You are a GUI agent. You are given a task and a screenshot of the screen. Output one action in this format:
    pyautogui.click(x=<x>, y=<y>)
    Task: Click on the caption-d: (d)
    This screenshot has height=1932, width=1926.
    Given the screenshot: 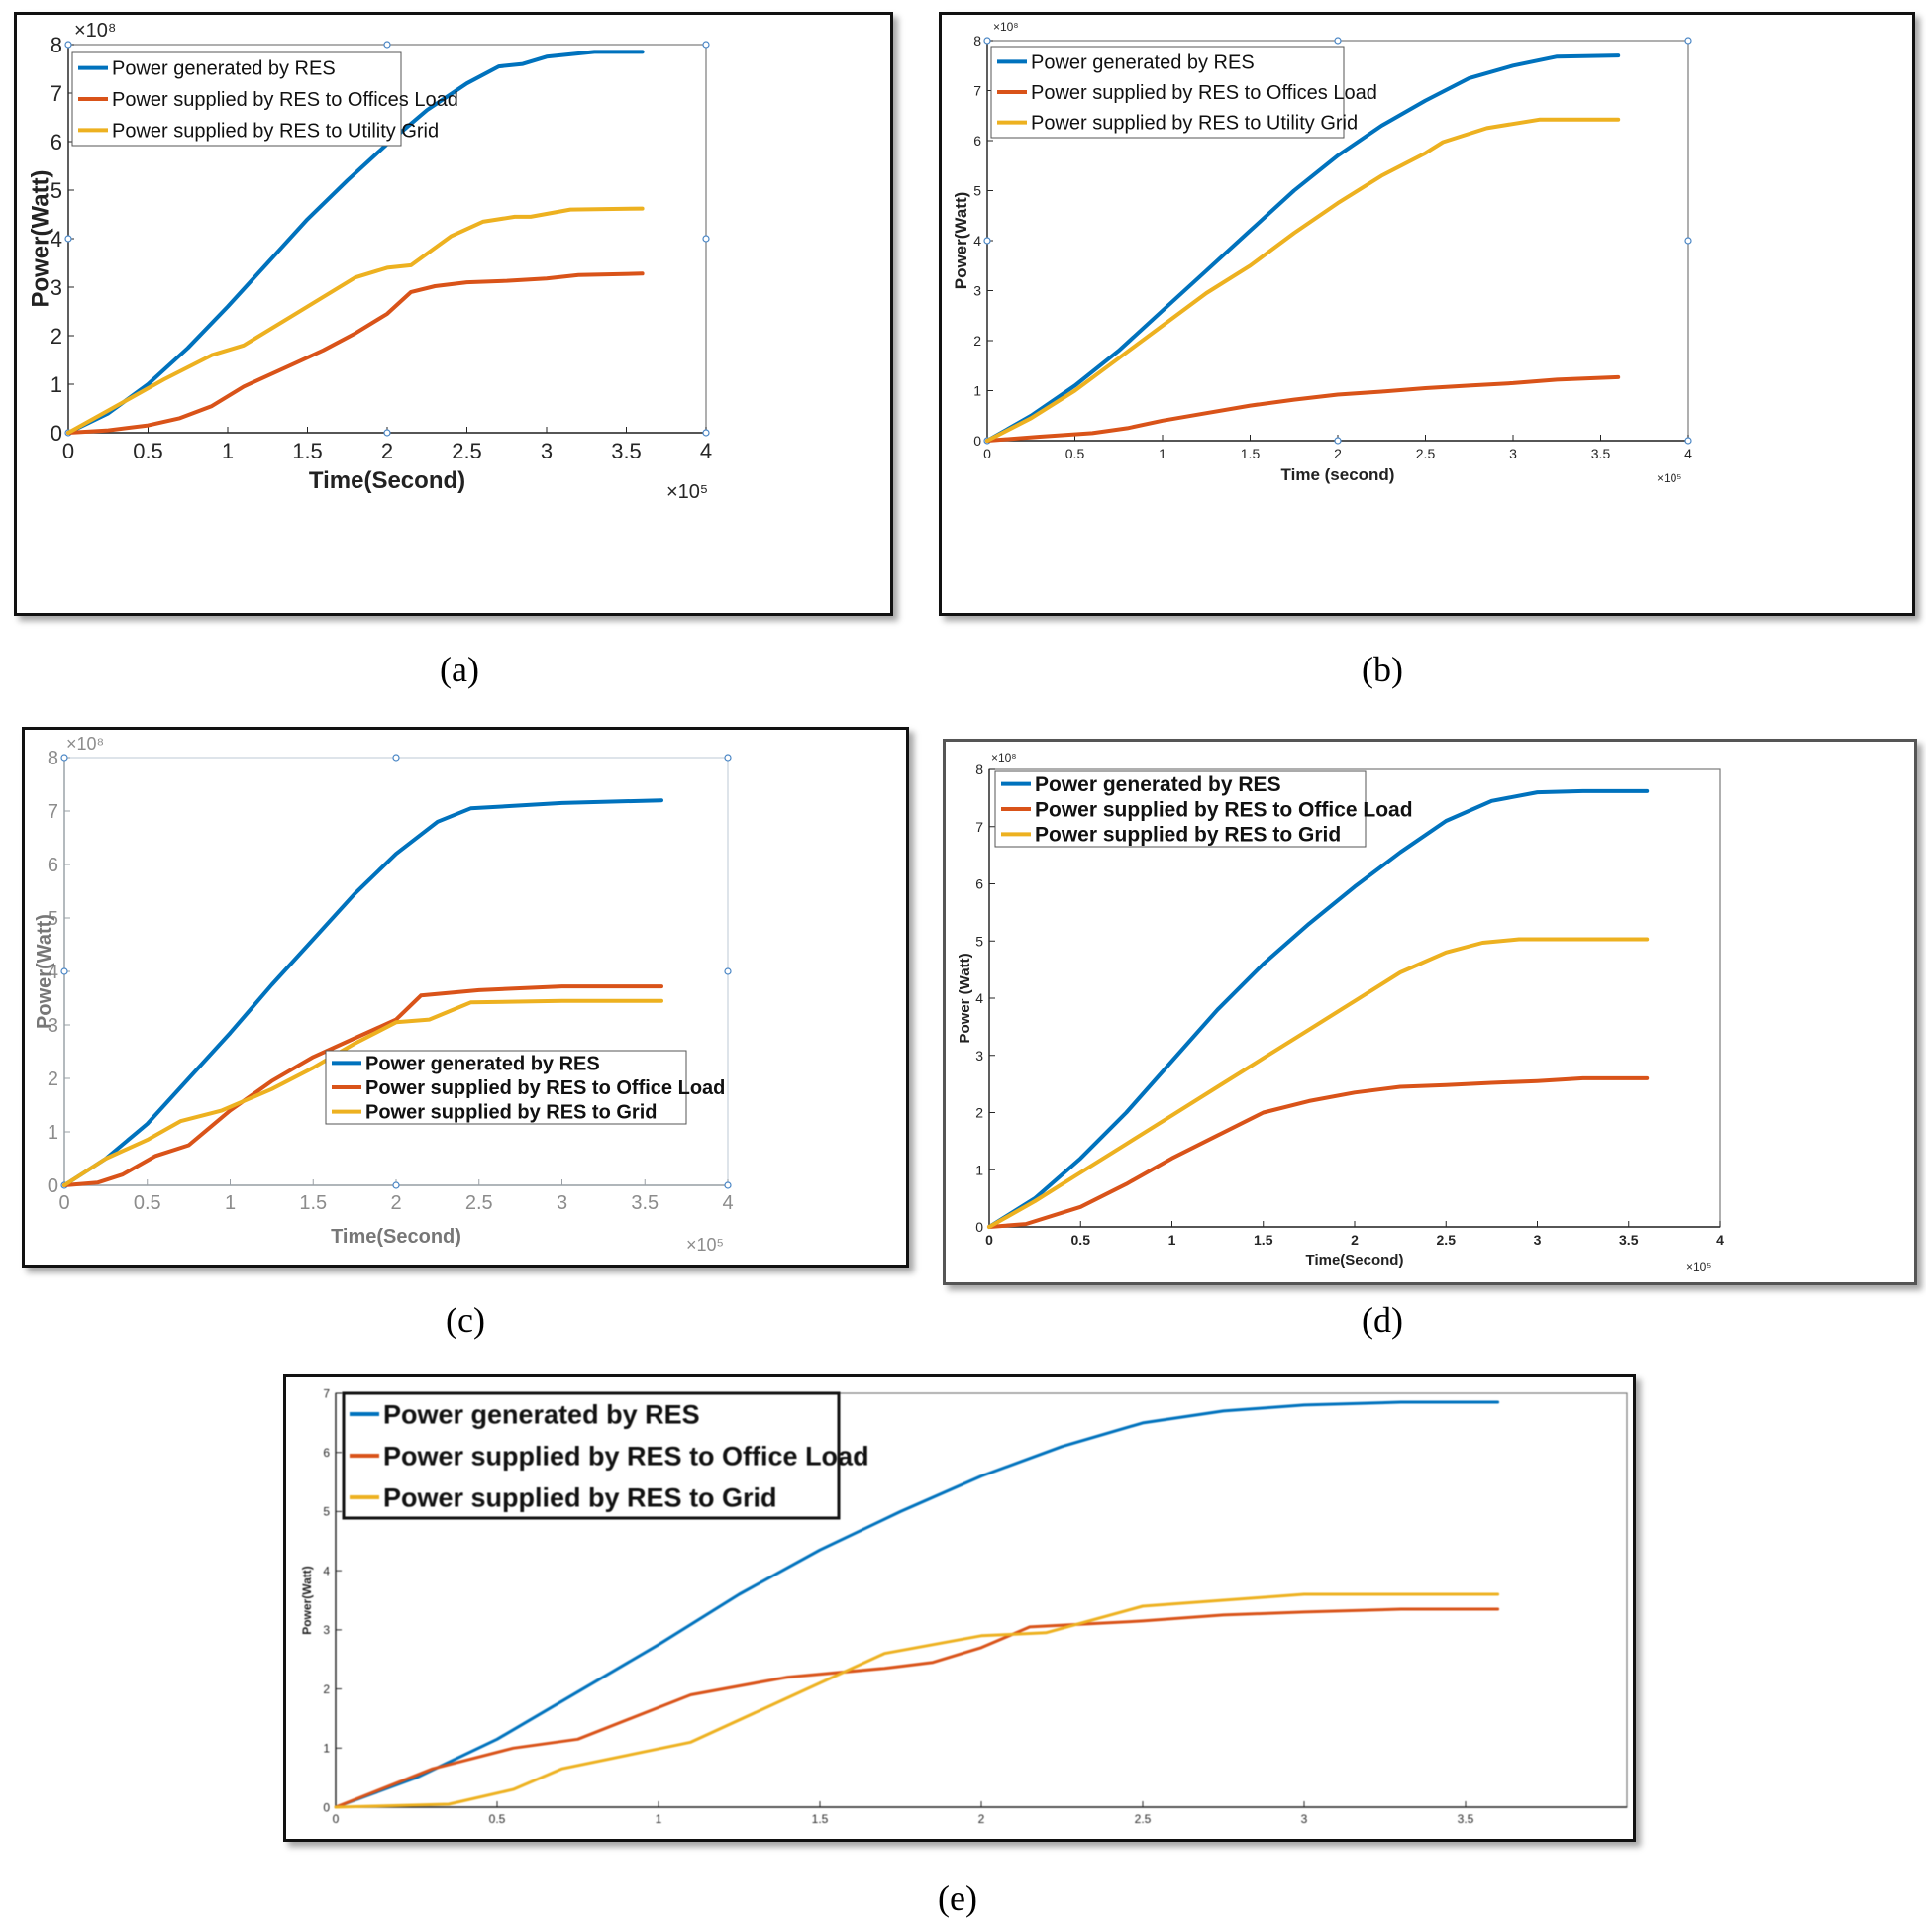 What is the action you would take?
    pyautogui.click(x=1383, y=1320)
    